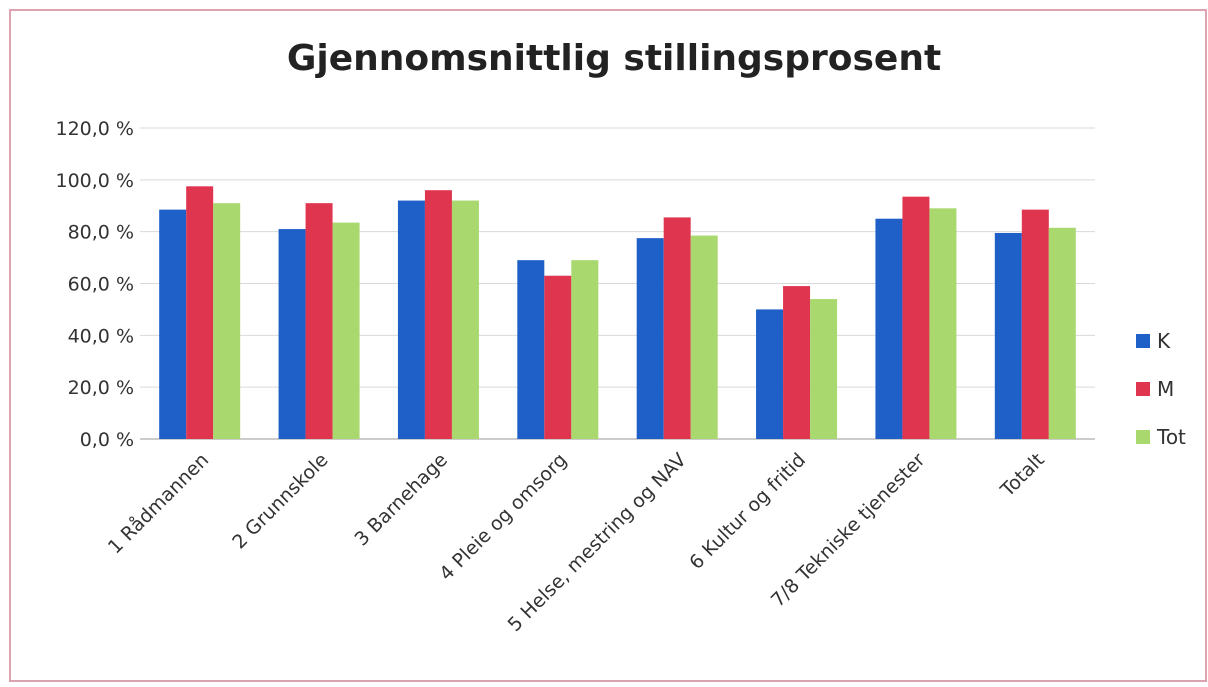 The width and height of the screenshot is (1208, 687). Describe the element at coordinates (1171, 437) in the screenshot. I see `legend-label: Tot` at that location.